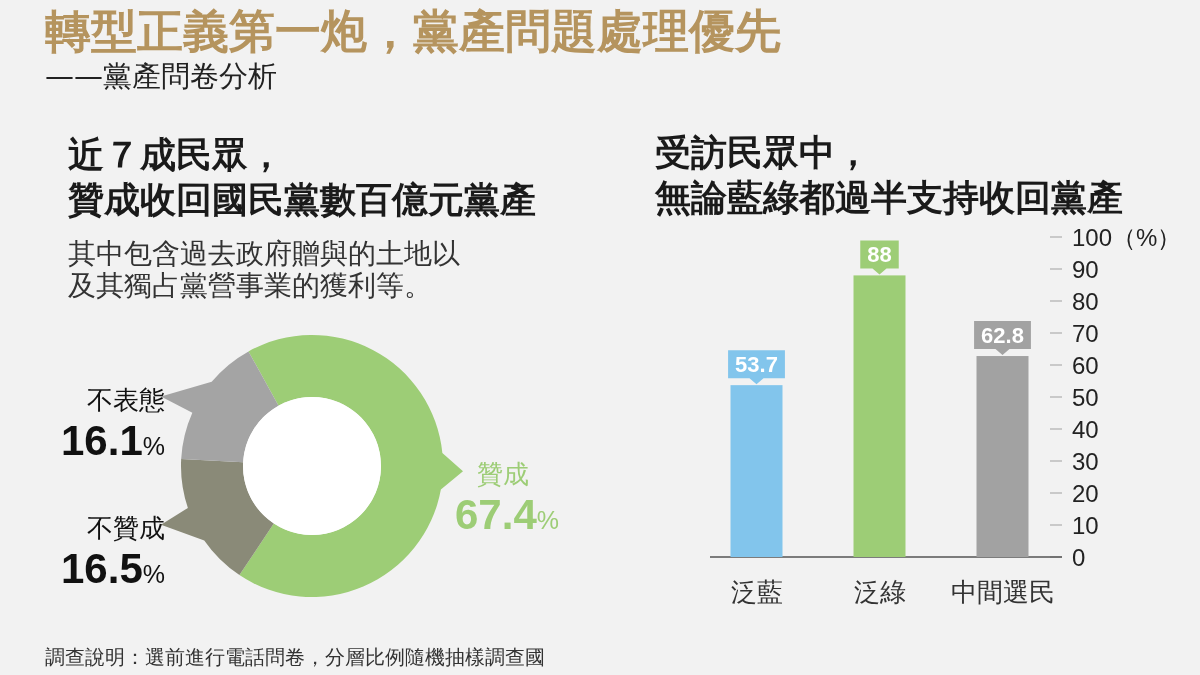  What do you see at coordinates (161, 76) in the screenshot?
I see `text: ——黨產問卷分析` at bounding box center [161, 76].